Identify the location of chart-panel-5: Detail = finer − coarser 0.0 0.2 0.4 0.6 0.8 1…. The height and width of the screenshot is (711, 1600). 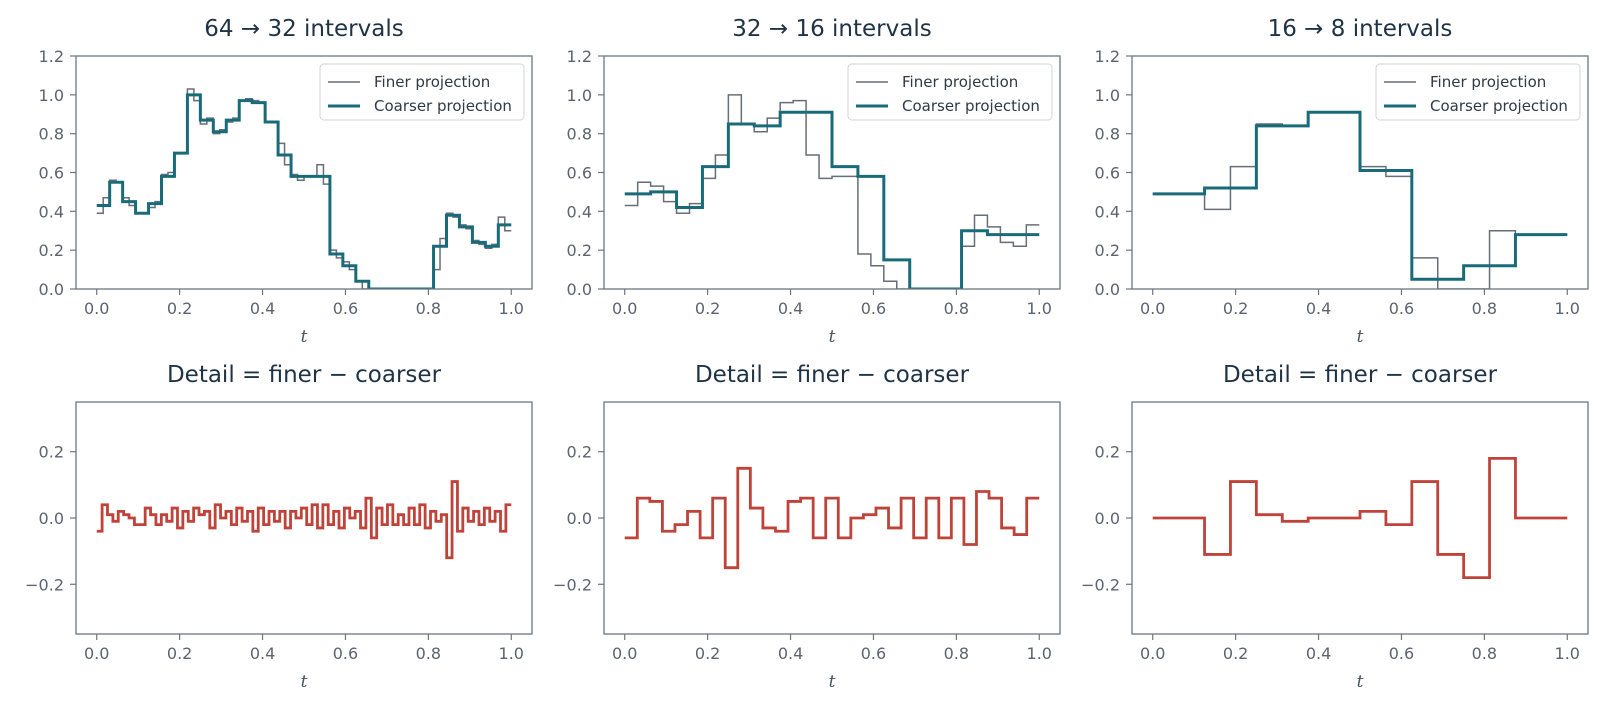
(1335, 527).